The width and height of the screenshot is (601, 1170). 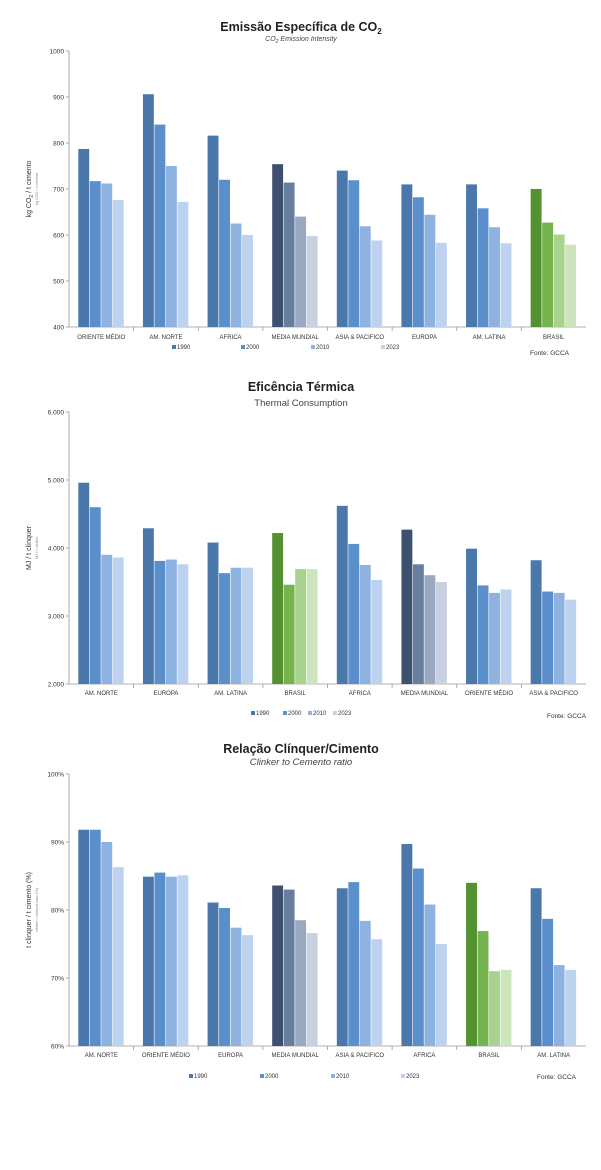 I want to click on y-axis-label-text: t clínquer / t cimento (%), so click(x=29, y=910).